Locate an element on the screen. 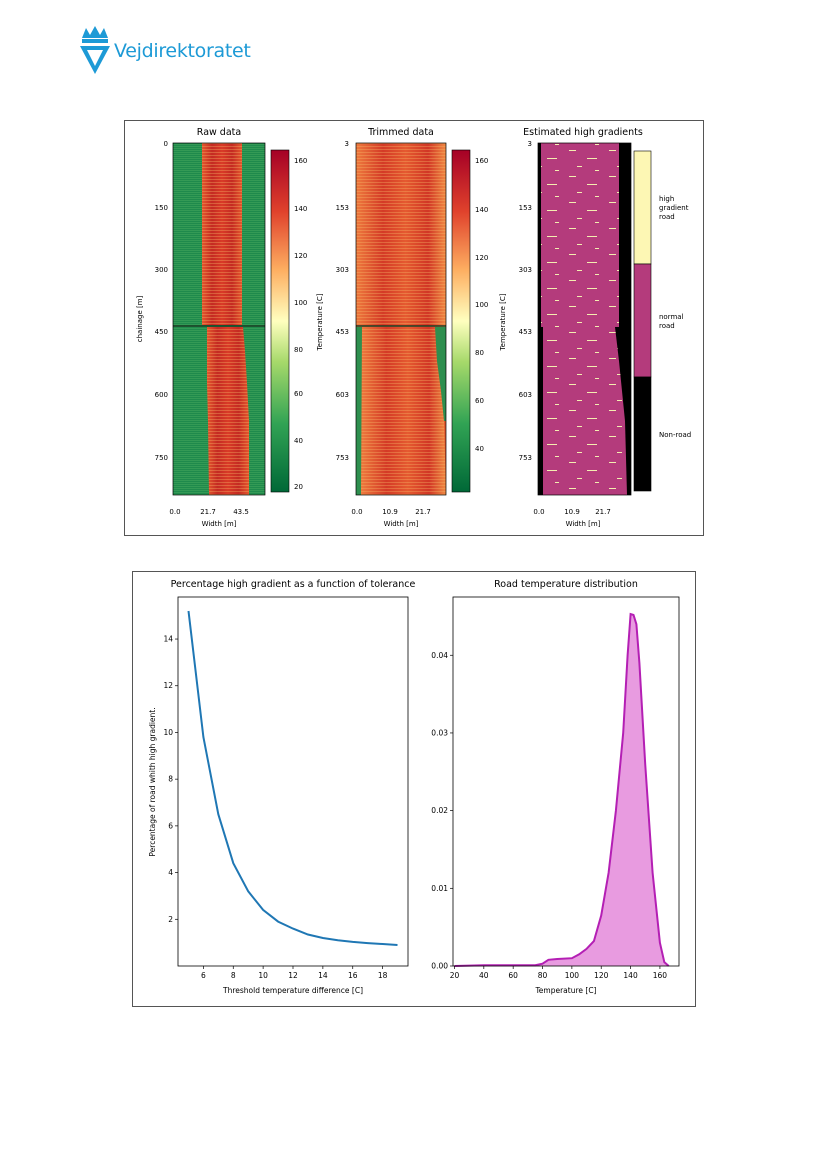 Image resolution: width=827 pixels, height=1169 pixels. chart1-x-axis-label: Threshold temperature difference [C] is located at coordinates (292, 990).